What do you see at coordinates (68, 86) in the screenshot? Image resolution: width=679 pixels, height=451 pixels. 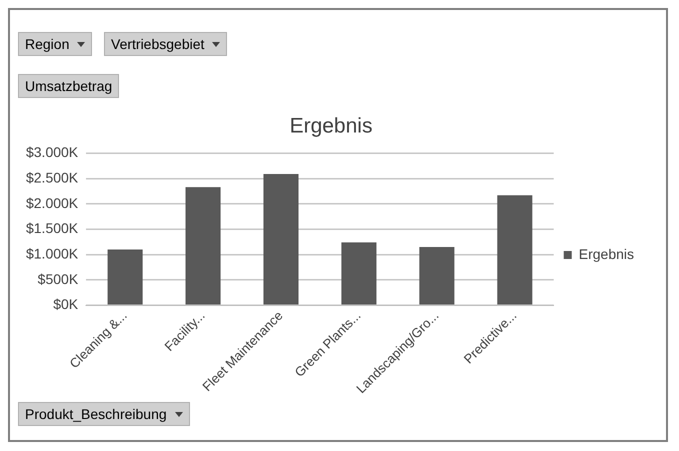 I see `text: Umsatzbetrag` at bounding box center [68, 86].